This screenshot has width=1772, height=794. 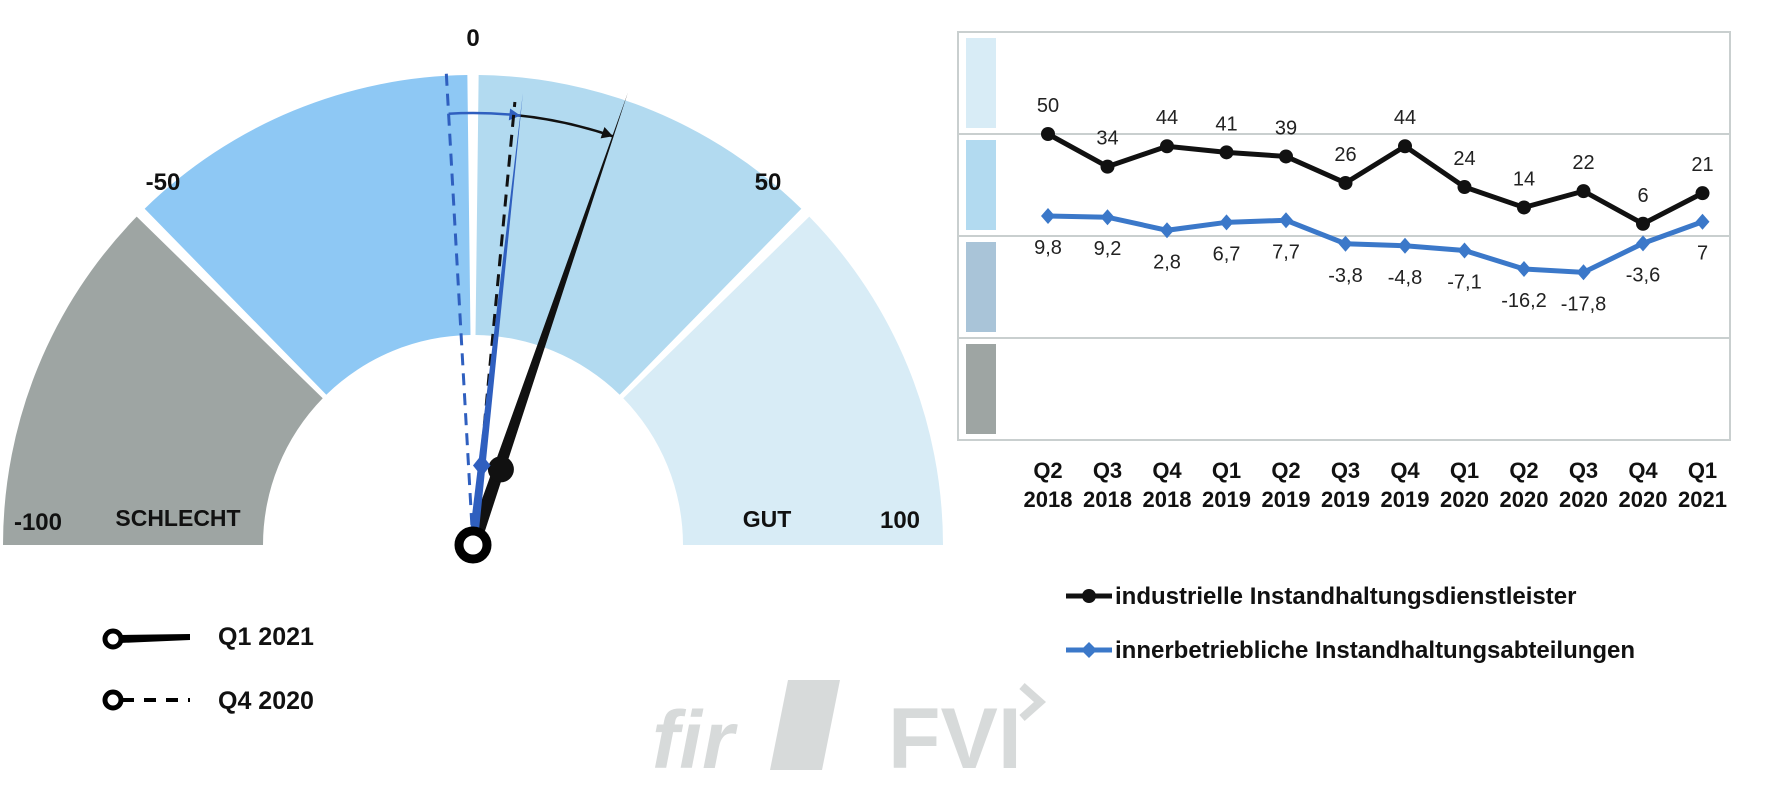 What do you see at coordinates (1464, 282) in the screenshot?
I see `data-label: -7,1` at bounding box center [1464, 282].